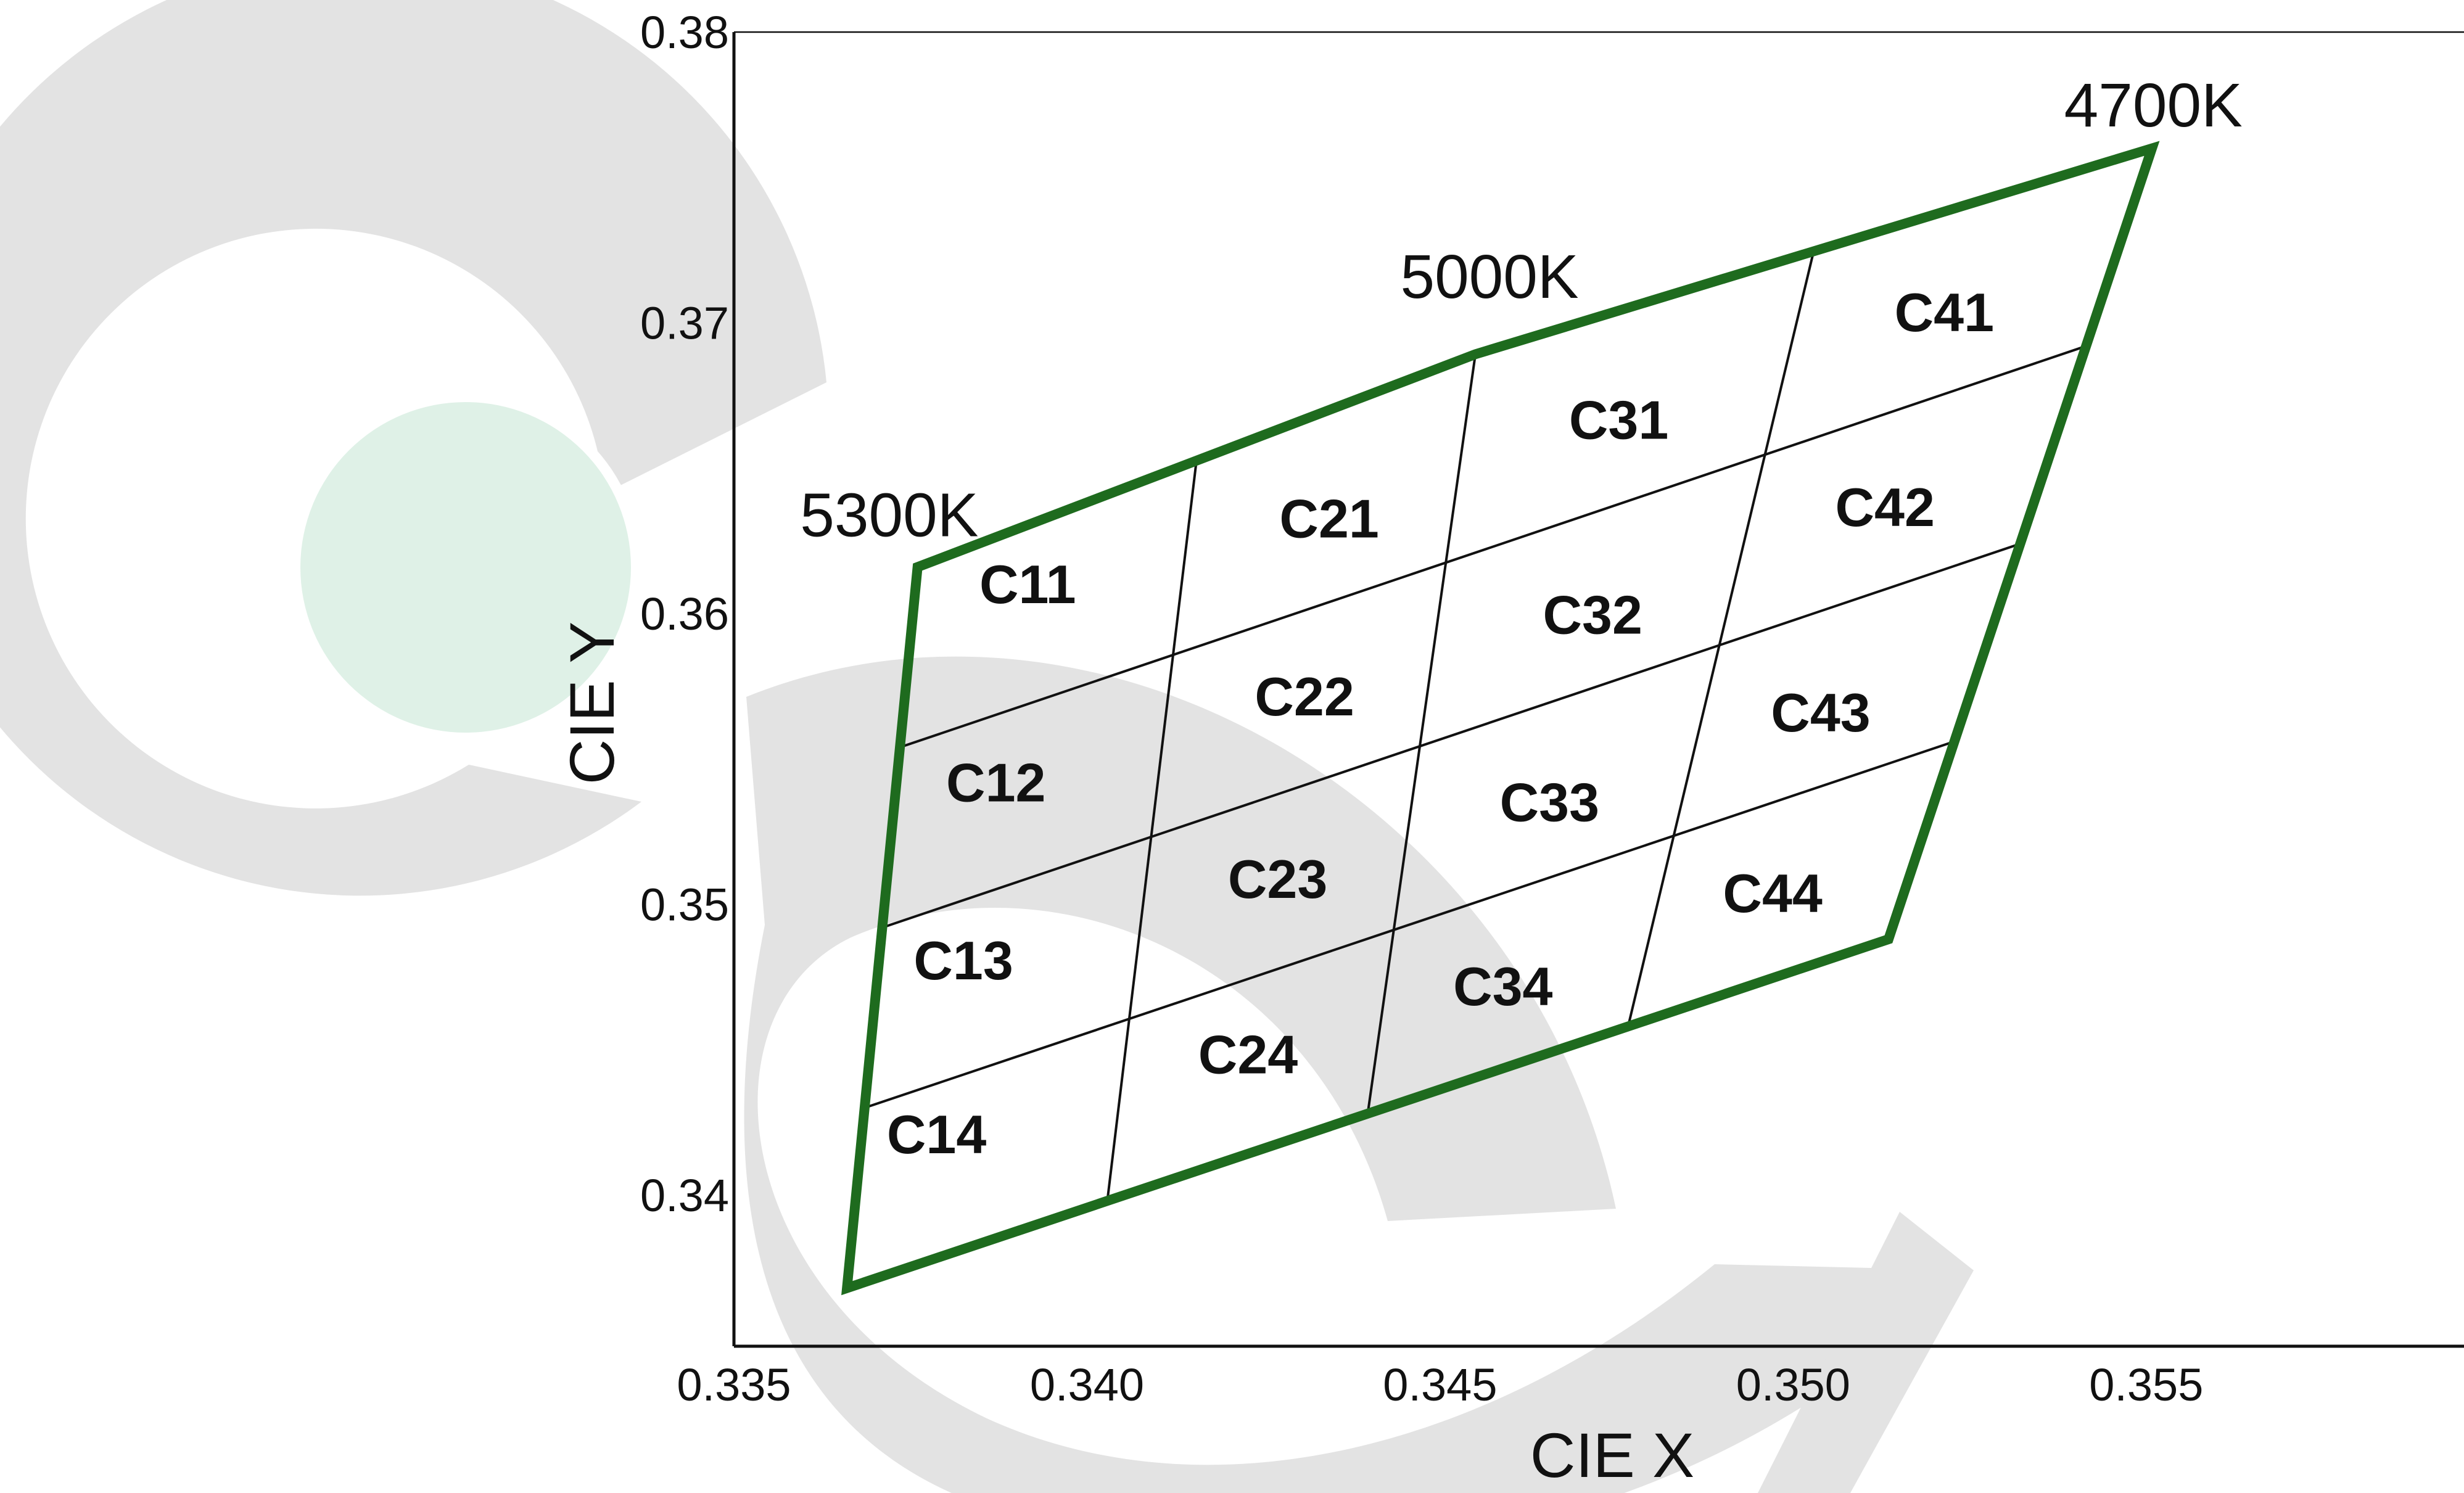 The height and width of the screenshot is (1493, 2464). I want to click on cct-label: 4700K, so click(2153, 105).